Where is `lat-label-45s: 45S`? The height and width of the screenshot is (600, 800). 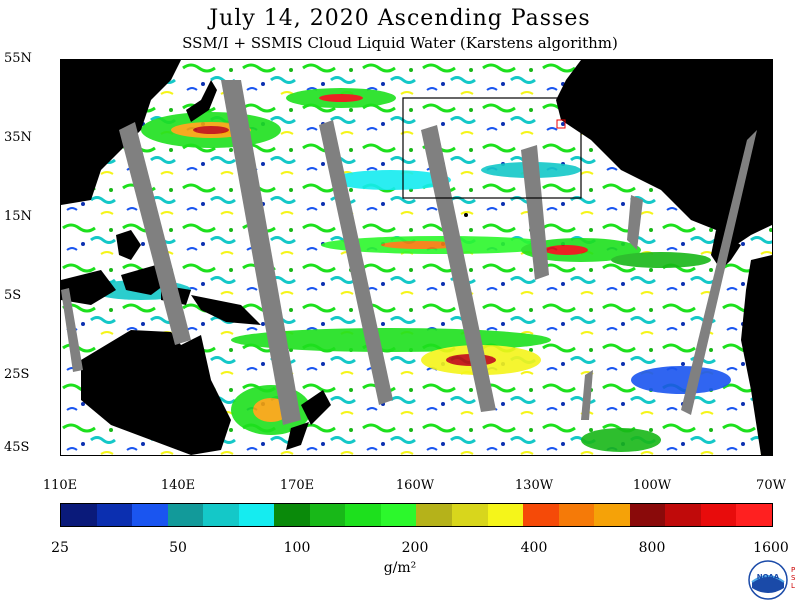 lat-label-45s: 45S is located at coordinates (17, 447).